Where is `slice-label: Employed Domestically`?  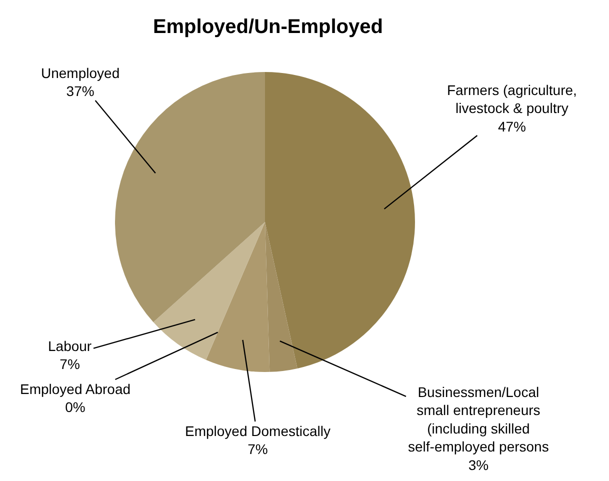
slice-label: Employed Domestically is located at coordinates (257, 431).